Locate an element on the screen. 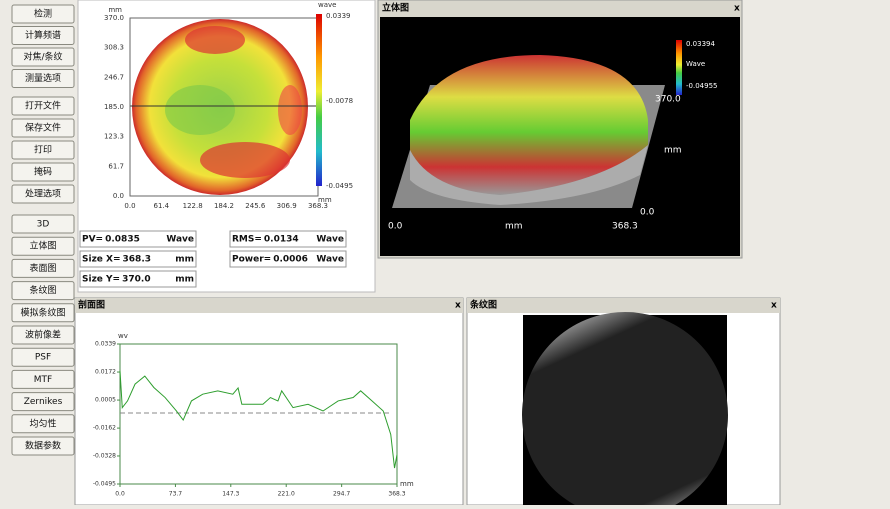  button-label: 对焦/条纹 is located at coordinates (42, 57).